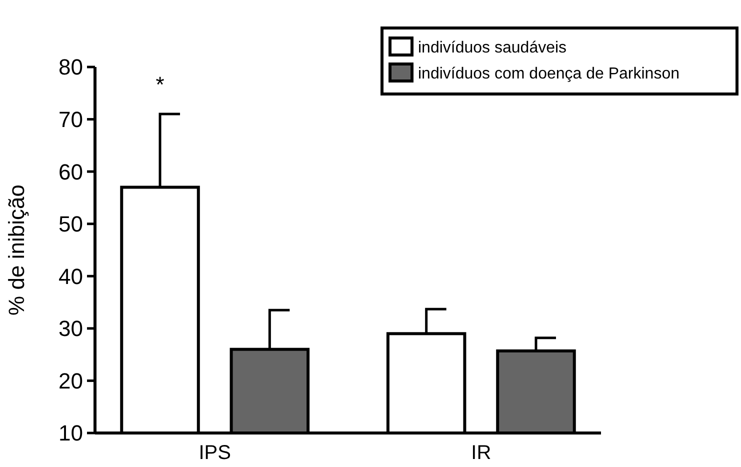  Describe the element at coordinates (481, 453) in the screenshot. I see `x-tick-label: IR` at that location.